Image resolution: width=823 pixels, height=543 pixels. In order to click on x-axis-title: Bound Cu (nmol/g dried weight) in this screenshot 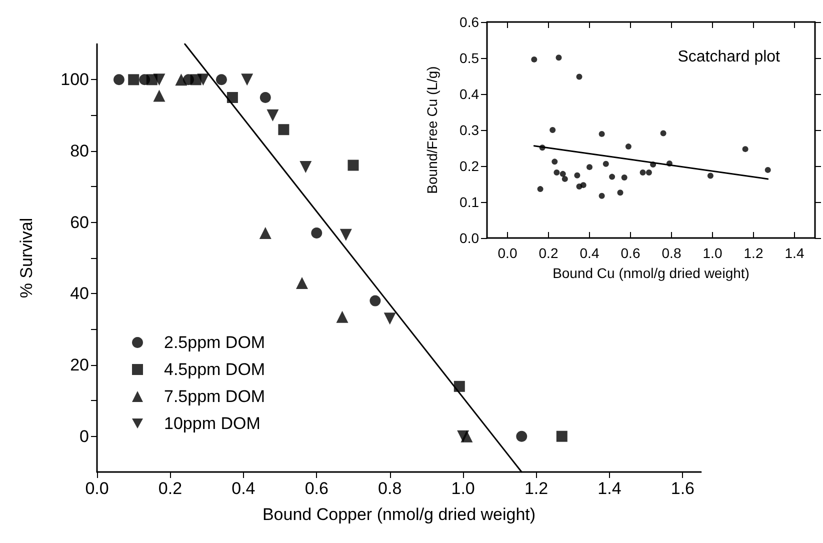, I will do `click(651, 273)`.